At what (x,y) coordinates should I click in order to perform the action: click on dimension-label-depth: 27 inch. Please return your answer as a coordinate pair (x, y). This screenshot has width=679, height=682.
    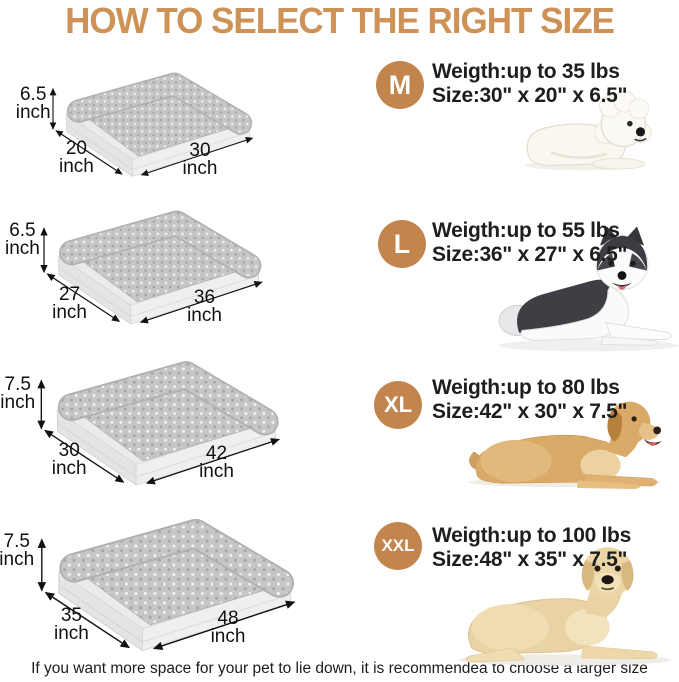
    Looking at the image, I should click on (69, 304).